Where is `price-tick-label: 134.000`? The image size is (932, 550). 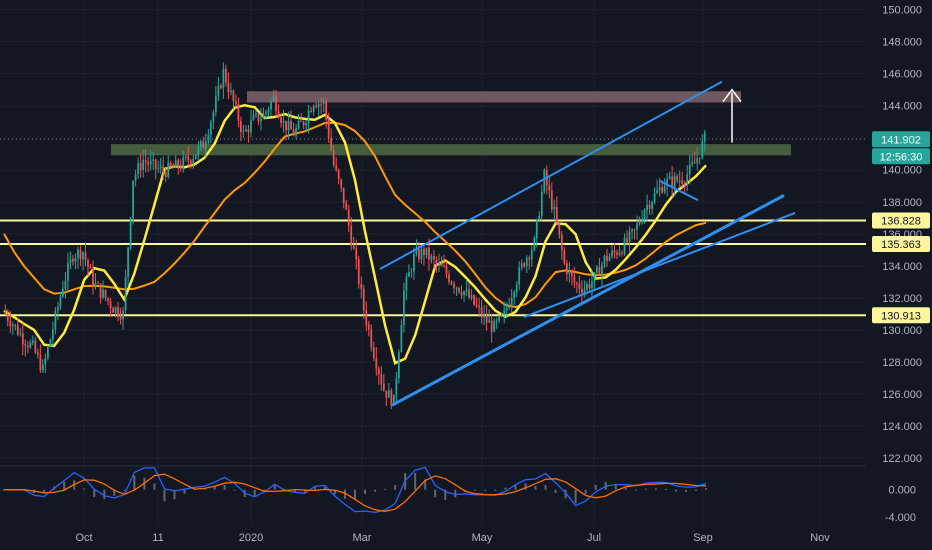
price-tick-label: 134.000 is located at coordinates (902, 267).